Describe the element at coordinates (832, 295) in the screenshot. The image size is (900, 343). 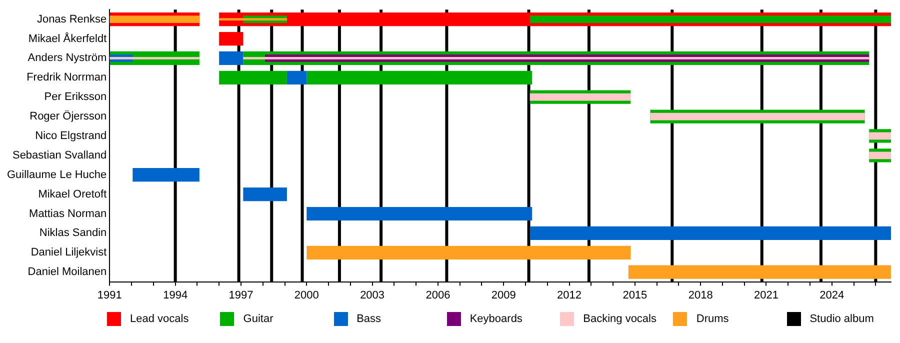
I see `x-tick-label: 2024` at that location.